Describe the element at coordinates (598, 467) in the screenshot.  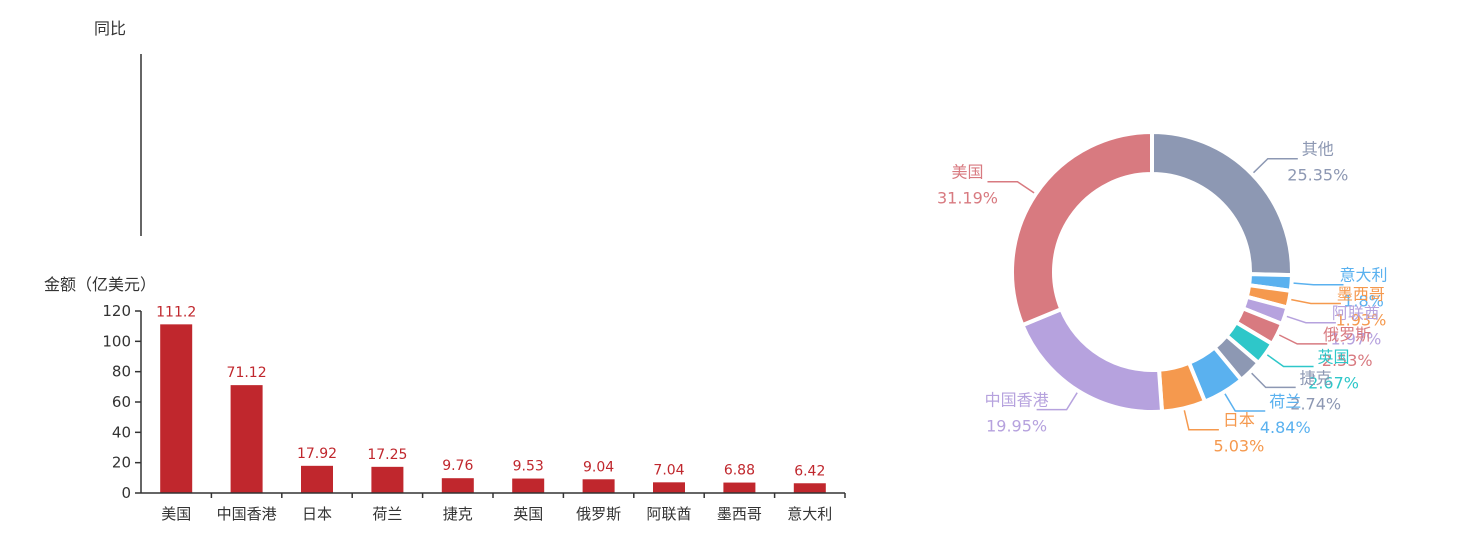
I see `bar-value-label: 9.04` at that location.